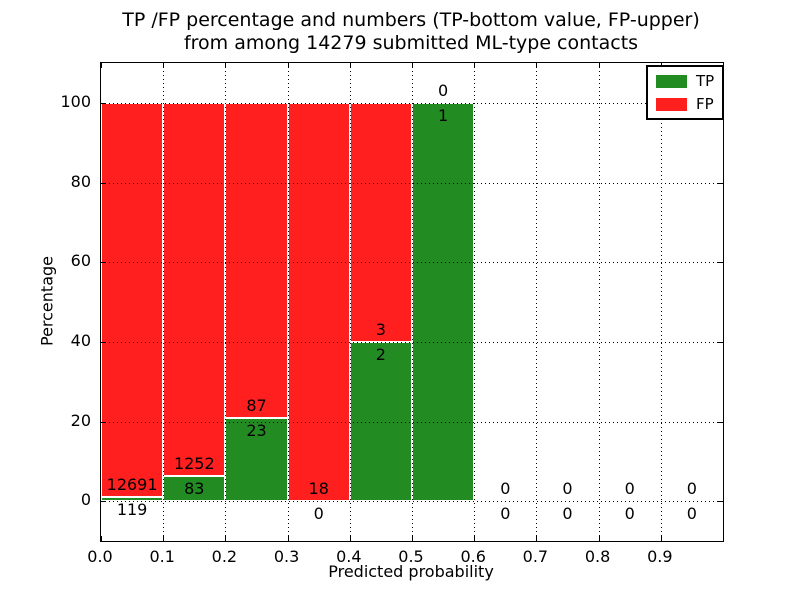  I want to click on y-axis-label: Percentage, so click(47, 301).